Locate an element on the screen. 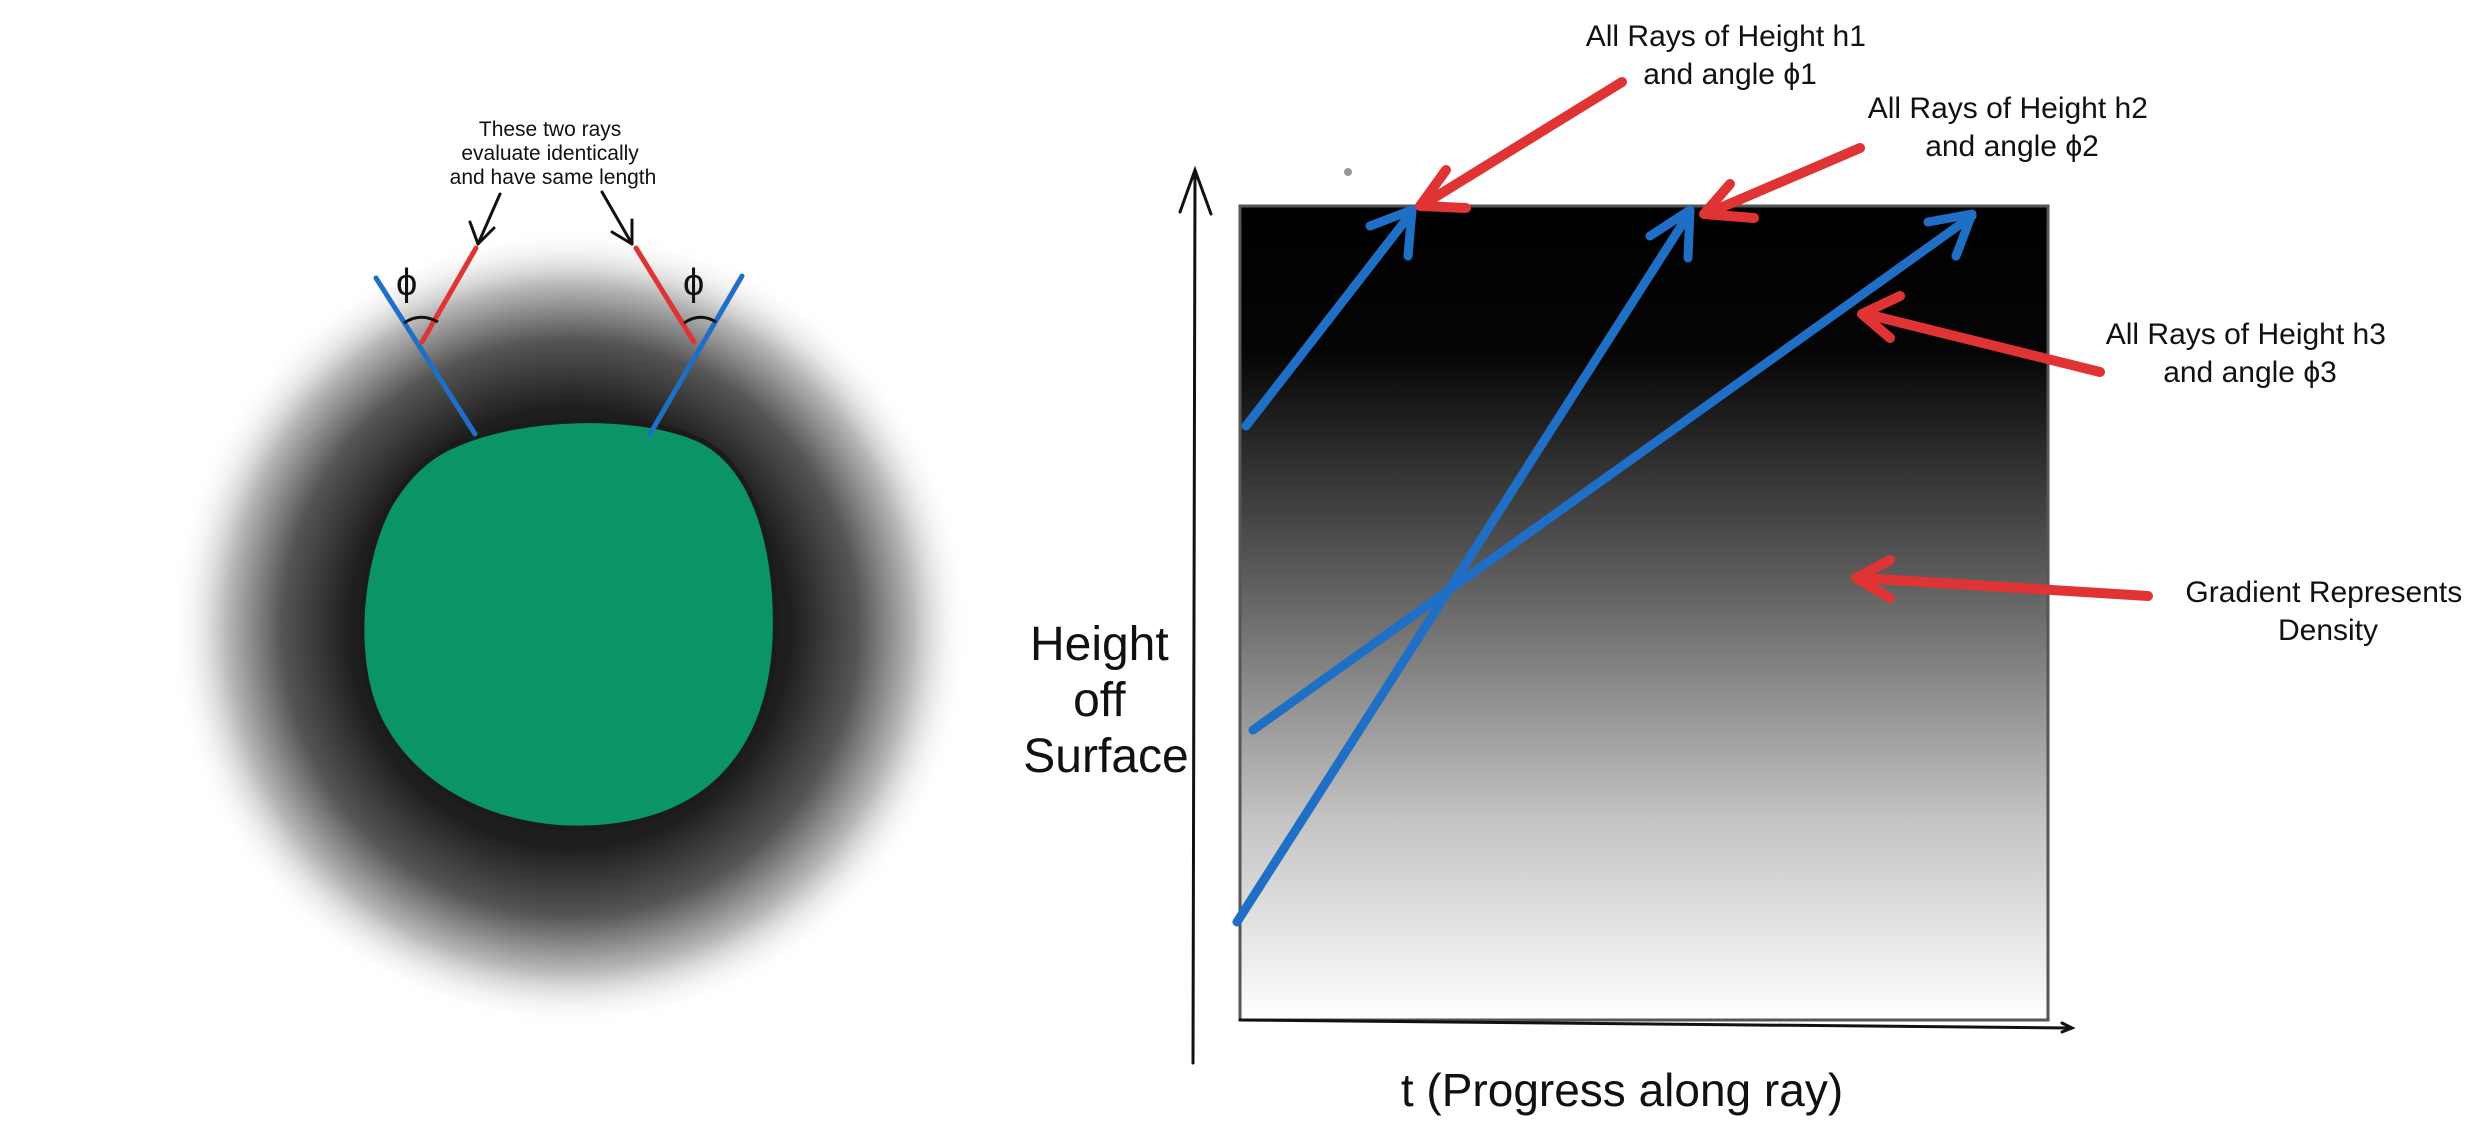 This screenshot has height=1138, width=2490. stray-dot is located at coordinates (1348, 172).